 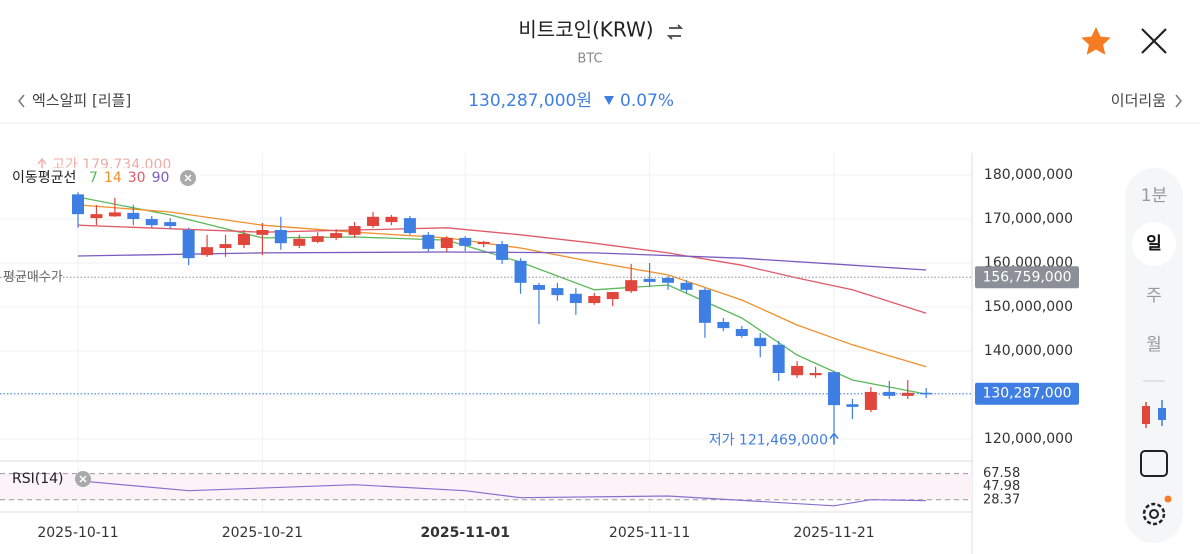 I want to click on legend-bg, so click(x=100, y=178).